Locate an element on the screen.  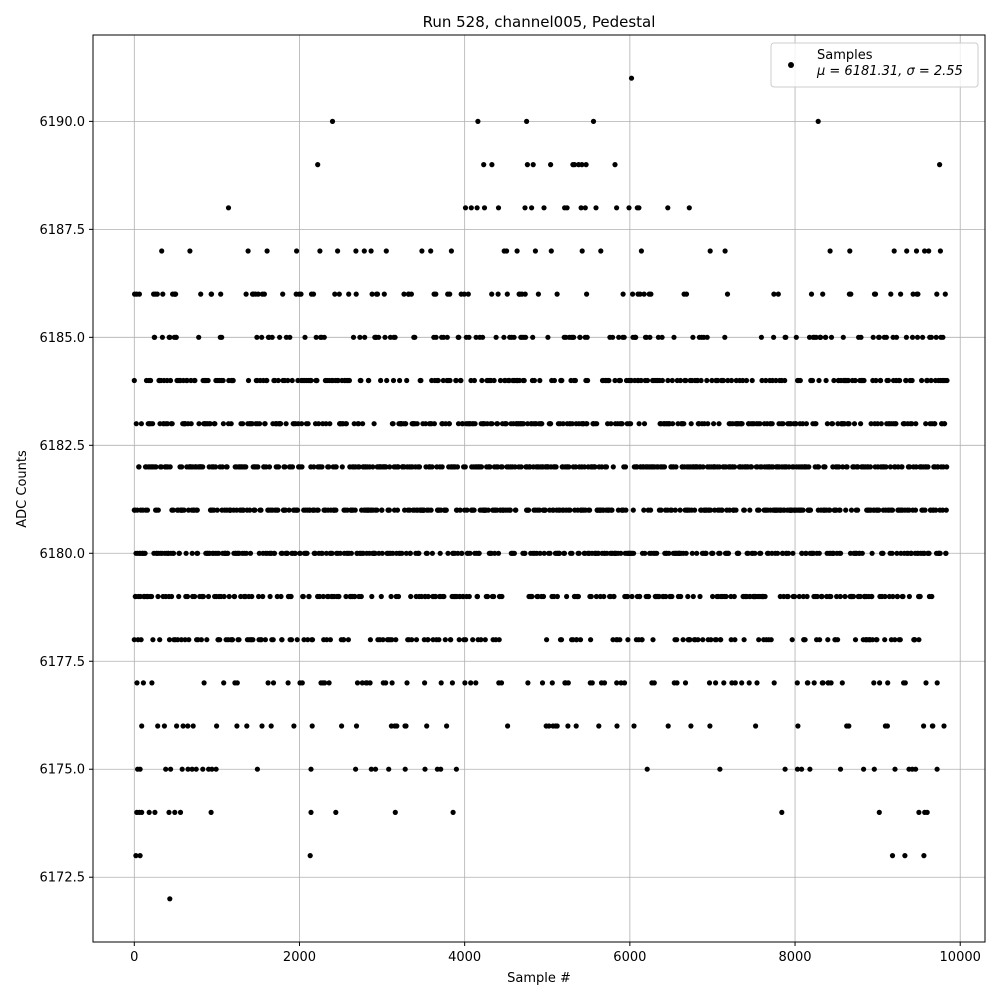
legend: Samples μ = 6181.31, σ = 2.55 is located at coordinates (874, 65).